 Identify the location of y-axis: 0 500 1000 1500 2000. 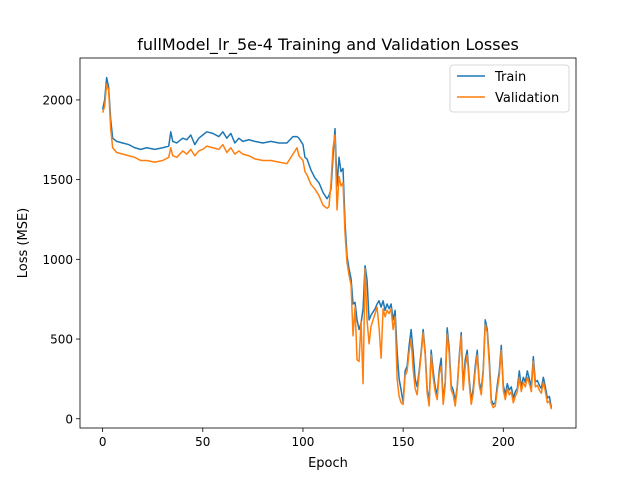
(61, 259).